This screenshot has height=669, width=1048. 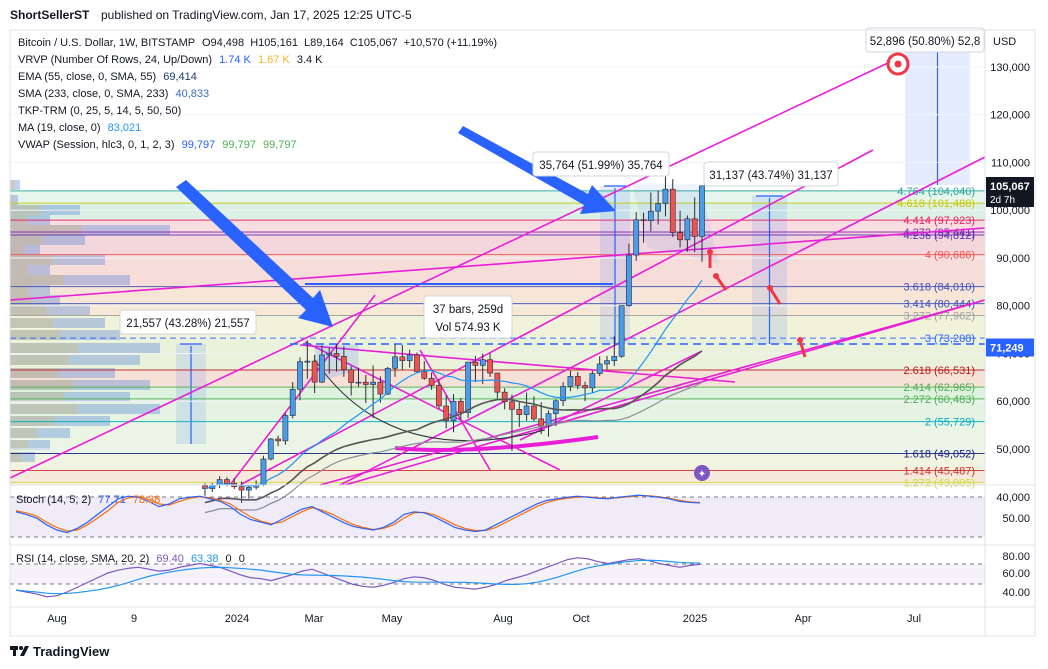 I want to click on volume-profile, so click(x=90, y=321).